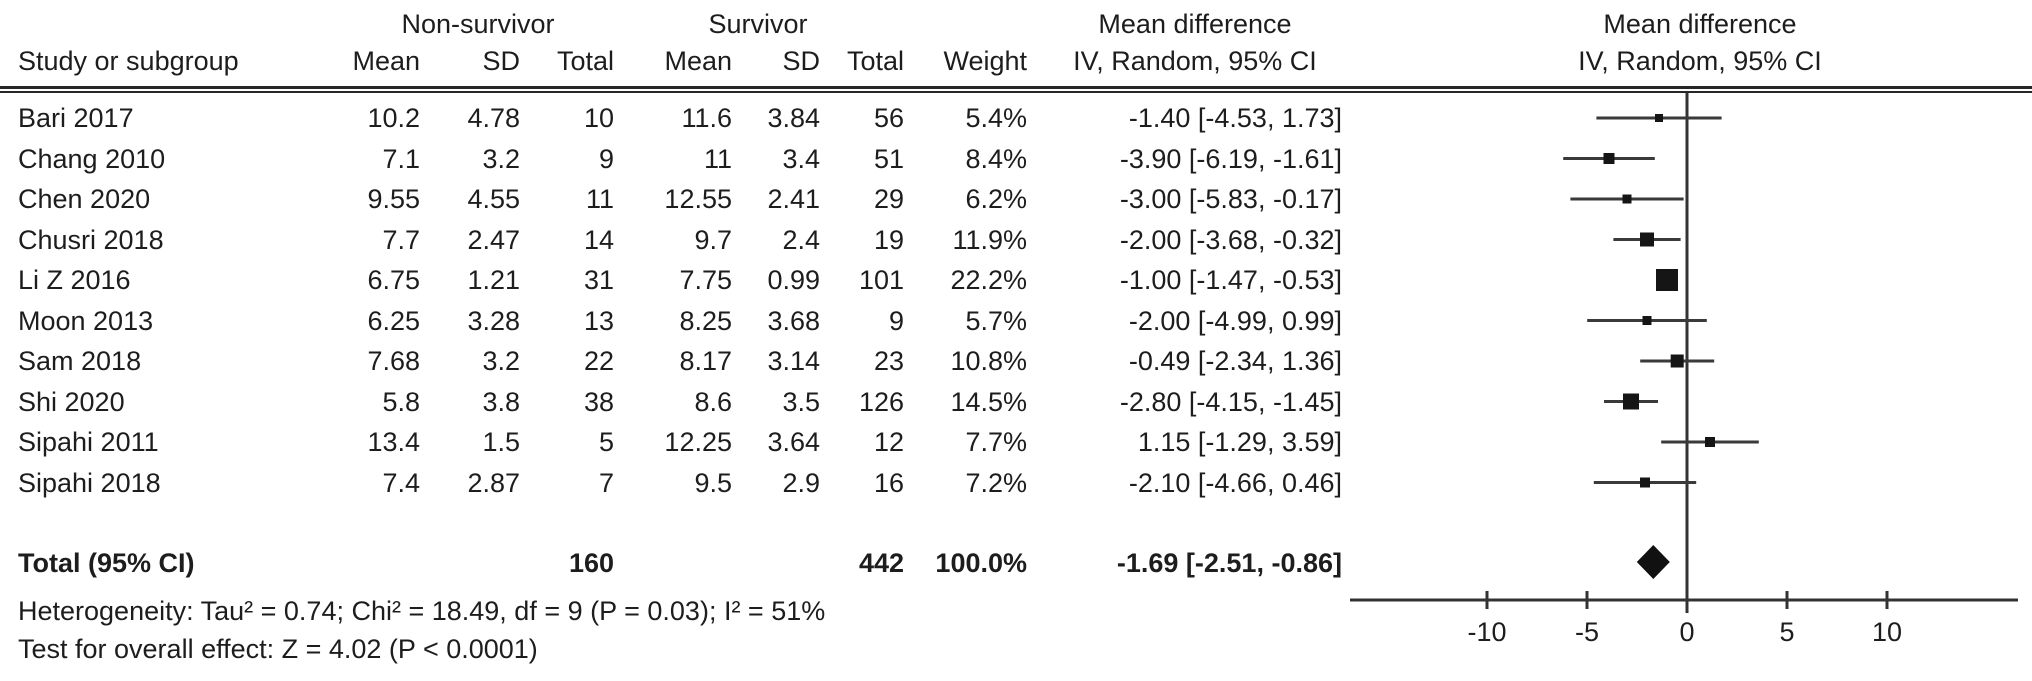 The height and width of the screenshot is (681, 2032). What do you see at coordinates (92, 158) in the screenshot?
I see `study-name-cell: Chang 2010` at bounding box center [92, 158].